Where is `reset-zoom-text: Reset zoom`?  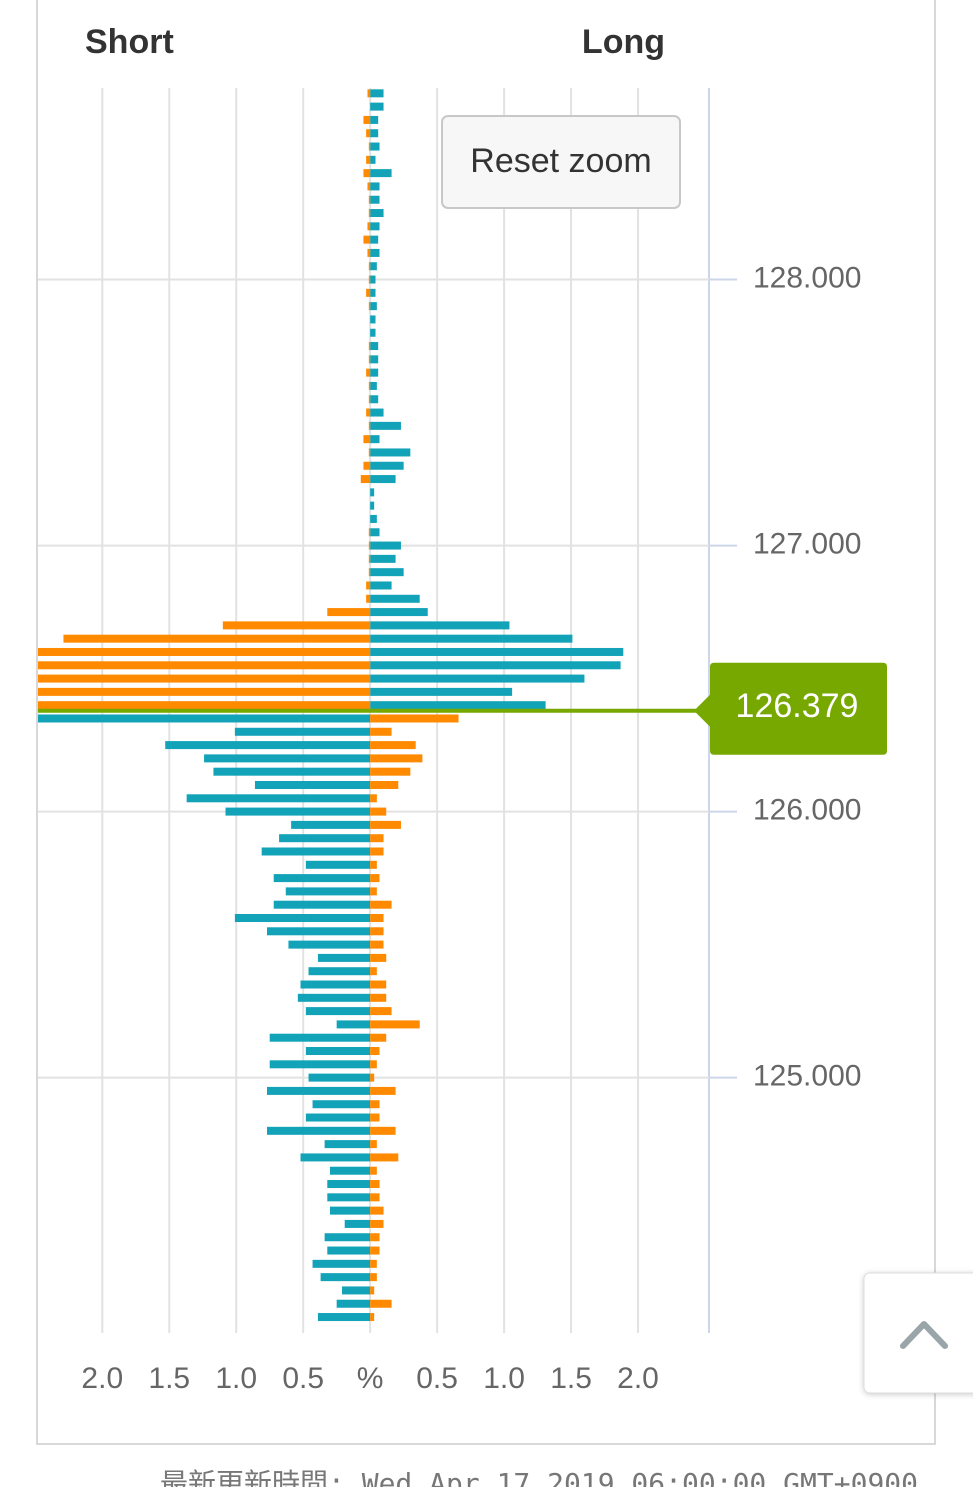 reset-zoom-text: Reset zoom is located at coordinates (560, 161).